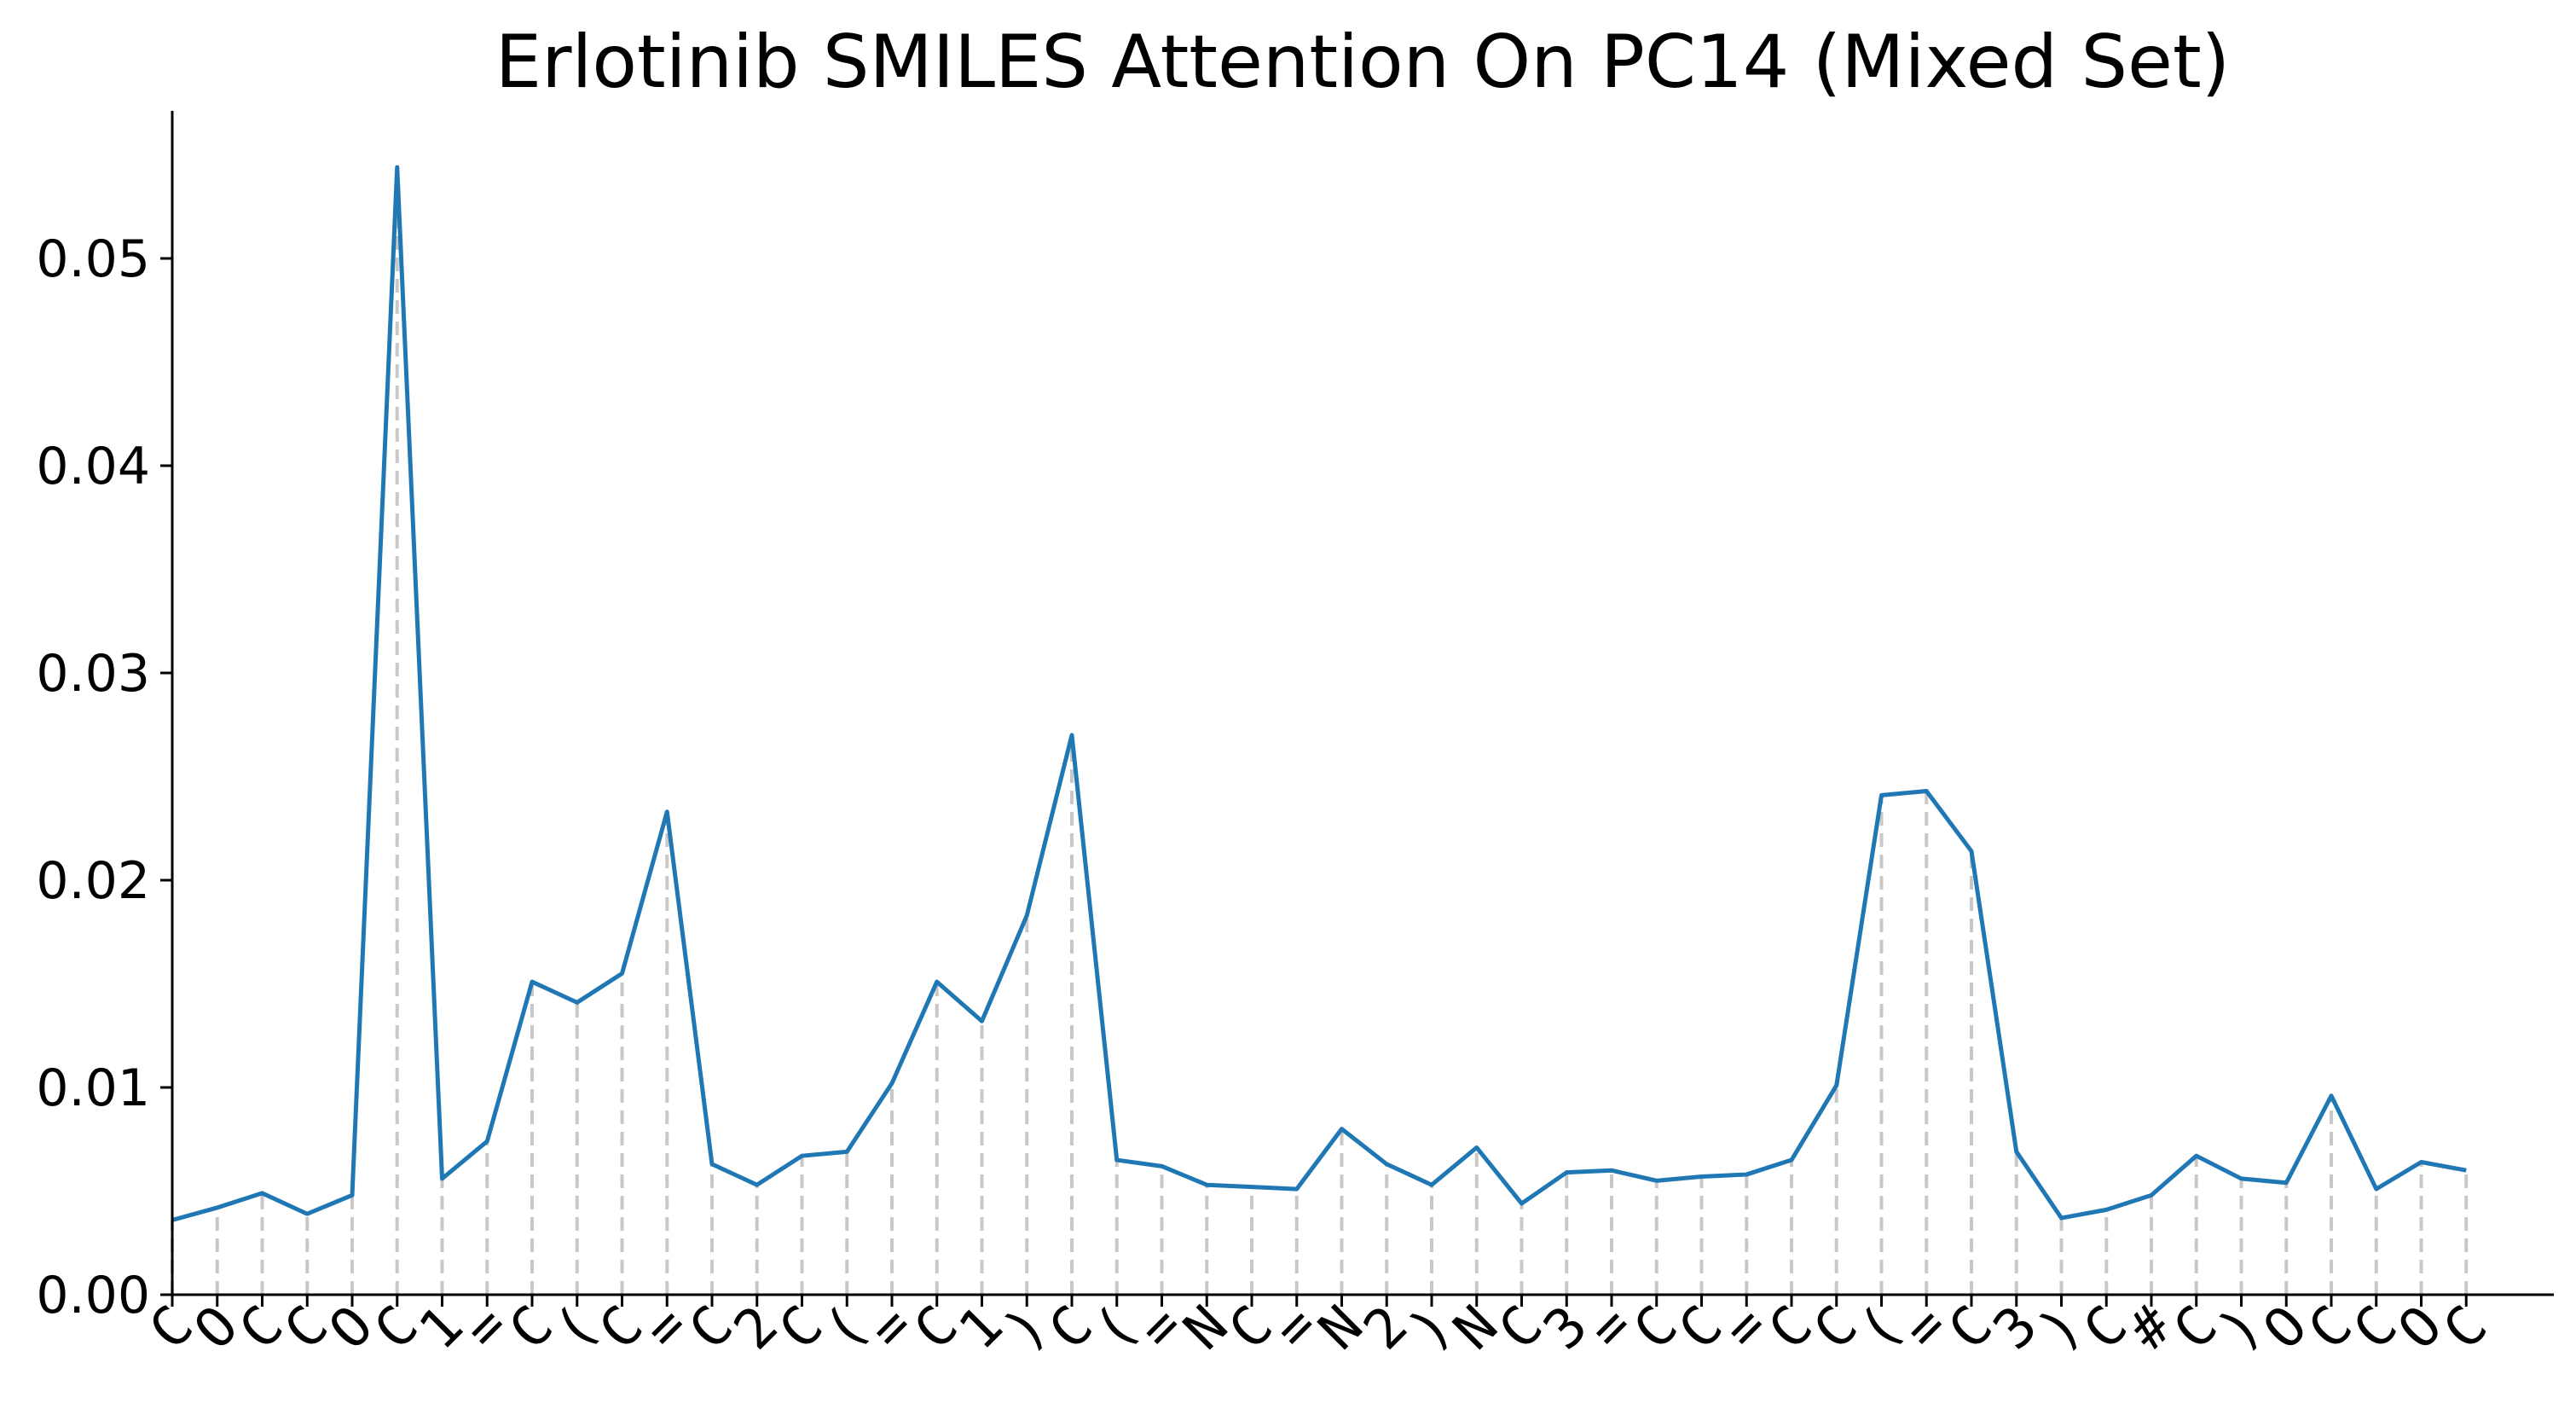 This screenshot has width=2576, height=1409. Describe the element at coordinates (105, 718) in the screenshot. I see `y-axis: 0.00 0.01 0.02 0.03 0.04 0.05` at that location.